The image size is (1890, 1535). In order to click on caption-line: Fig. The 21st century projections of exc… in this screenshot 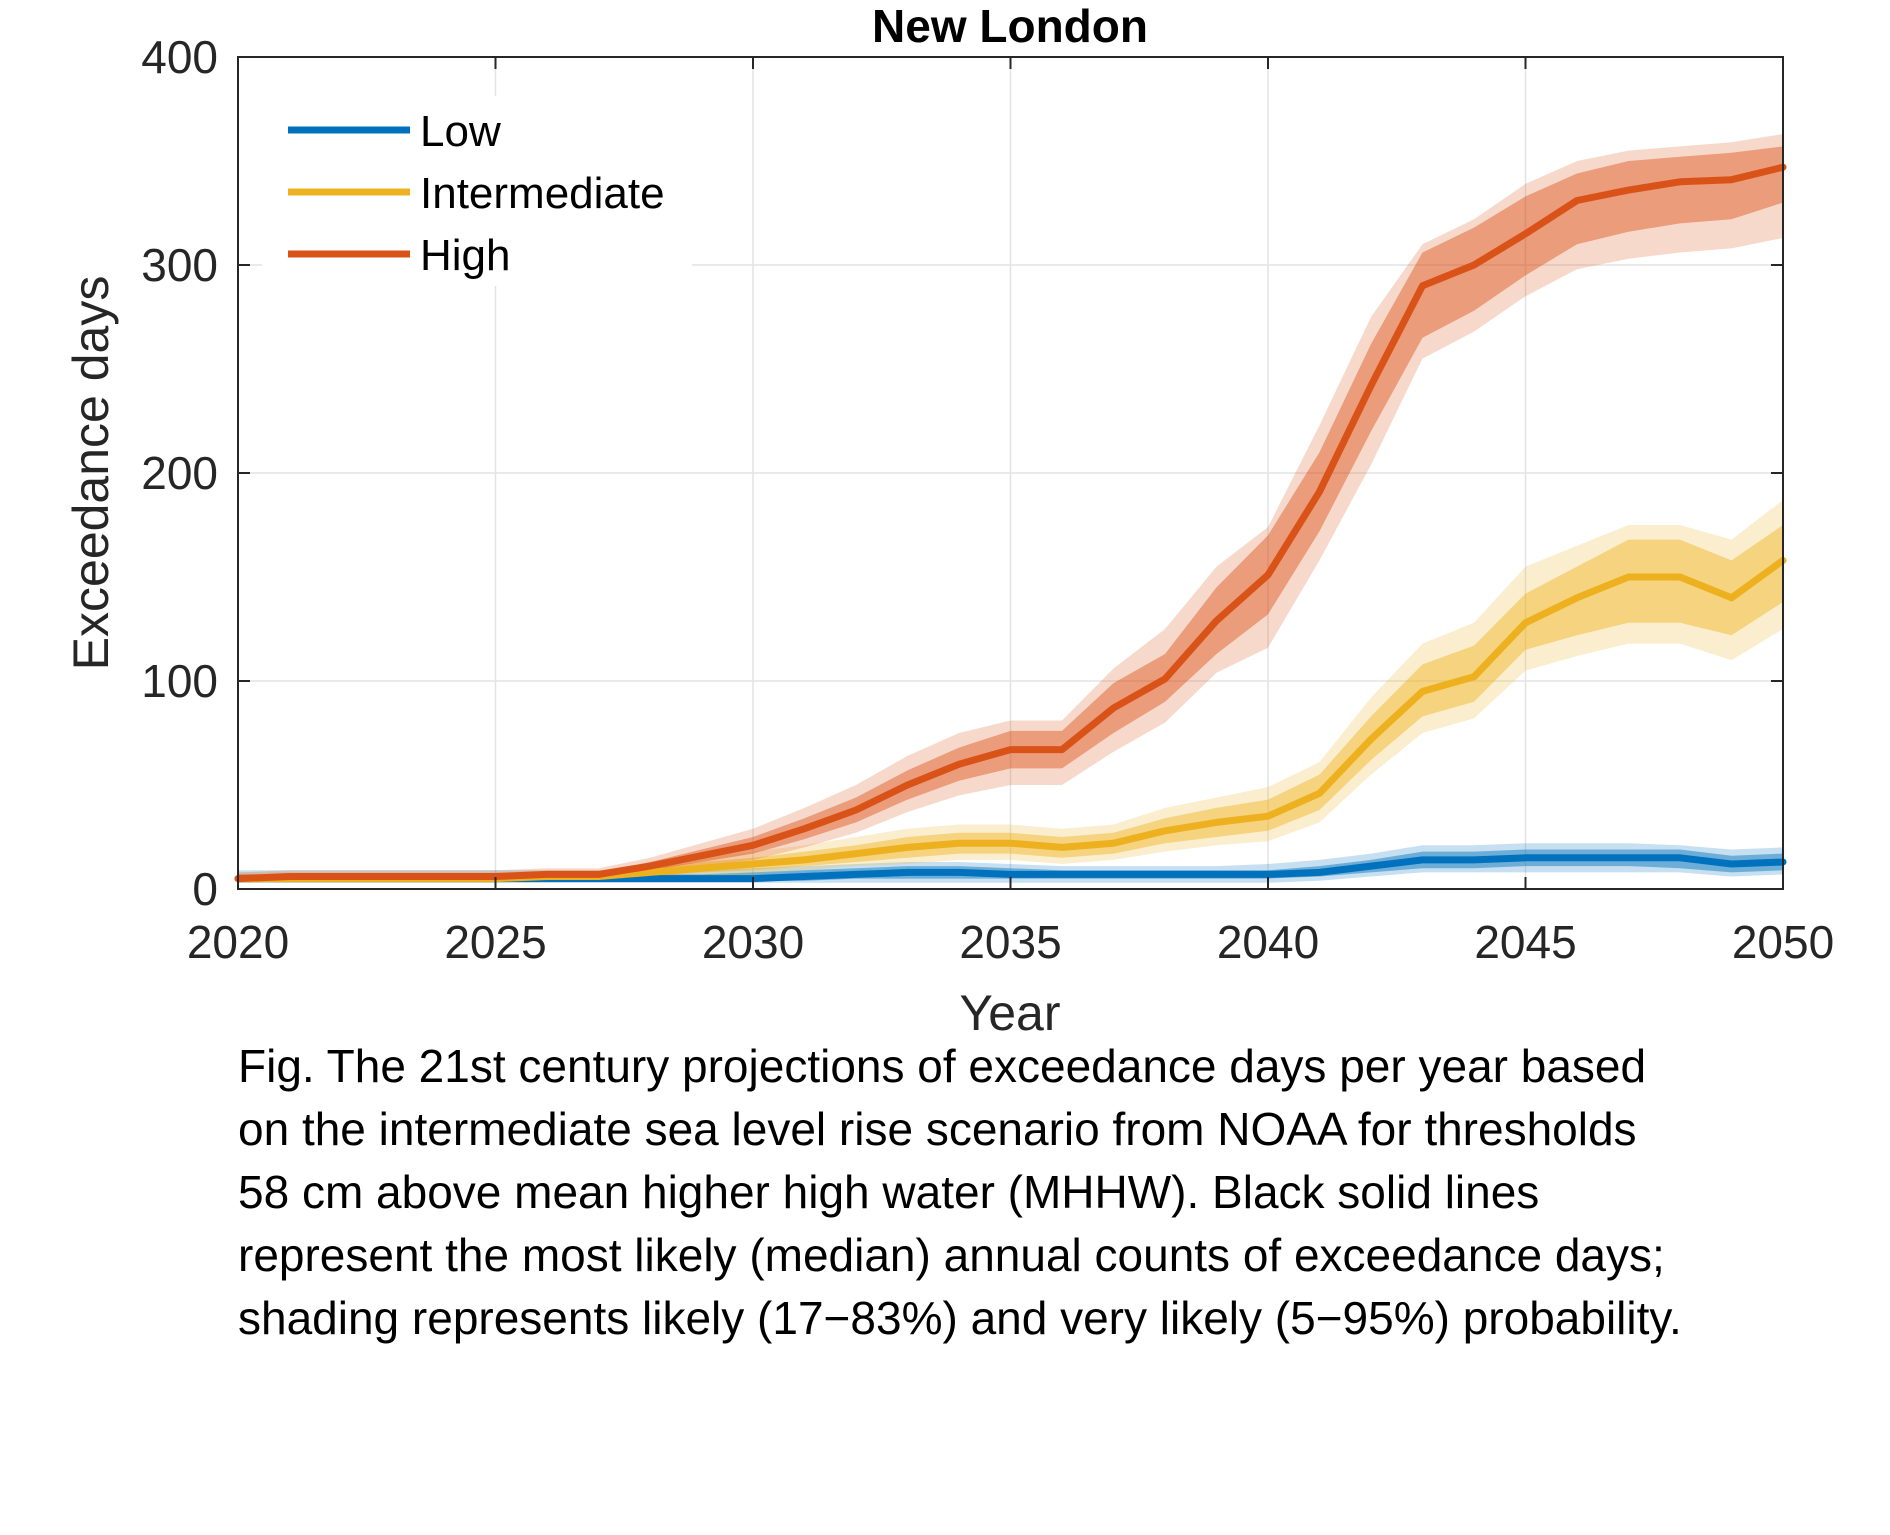, I will do `click(942, 1066)`.